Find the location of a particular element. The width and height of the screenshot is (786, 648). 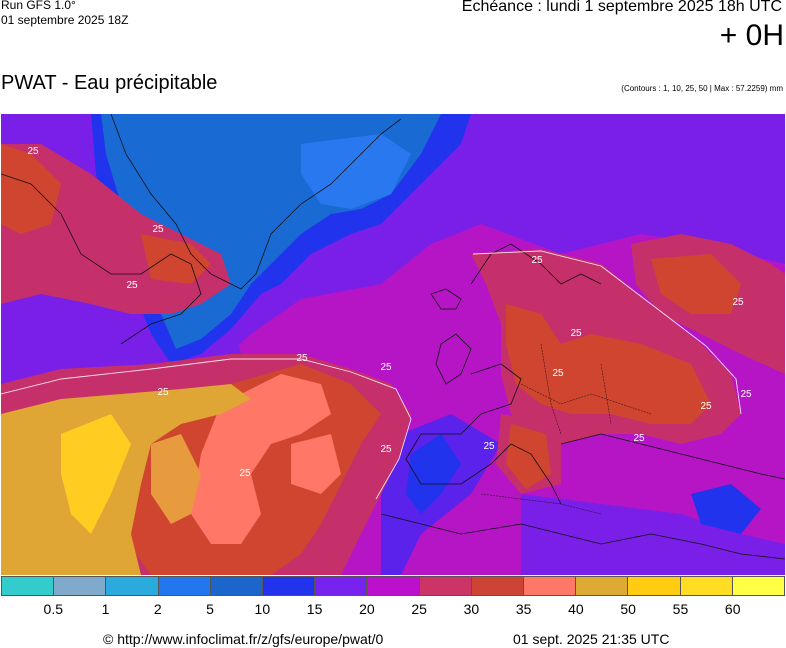

legend-tick-label: 10 is located at coordinates (262, 609).